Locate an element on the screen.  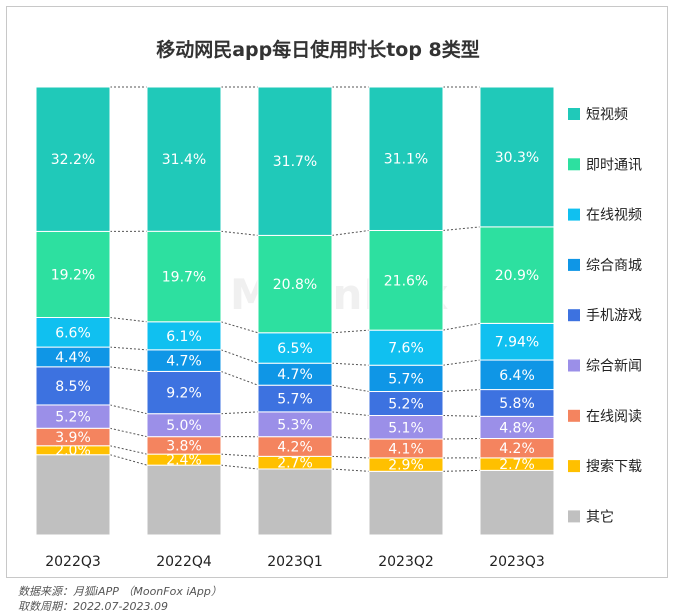
segment-value-label: 21.6% is located at coordinates (406, 281).